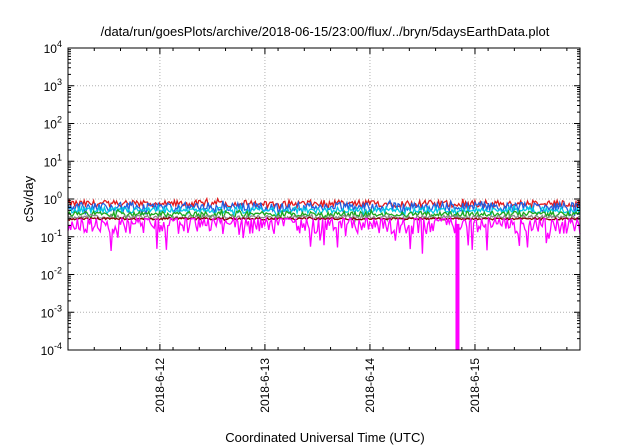 The width and height of the screenshot is (640, 448). I want to click on x-tick-label: 2018-6-15, so click(475, 385).